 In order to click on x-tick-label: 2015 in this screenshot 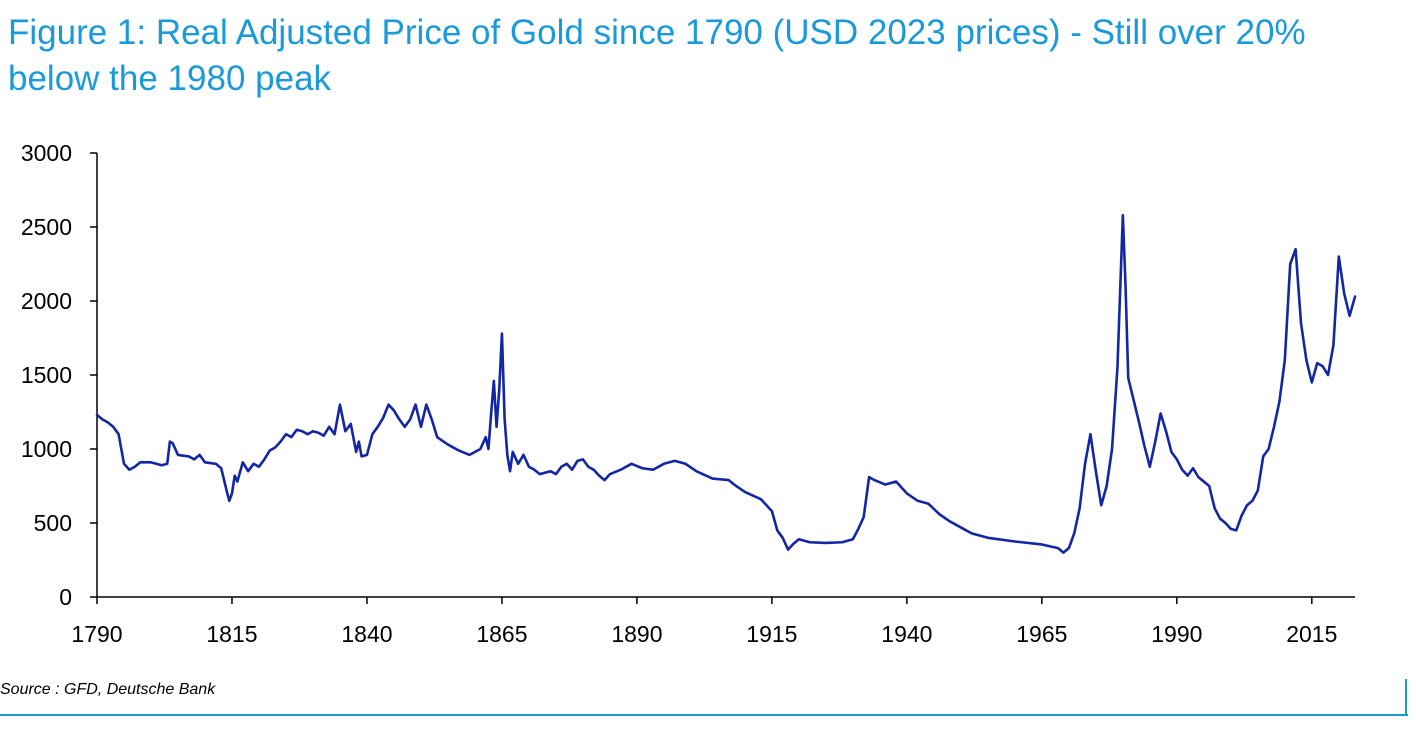, I will do `click(1311, 634)`.